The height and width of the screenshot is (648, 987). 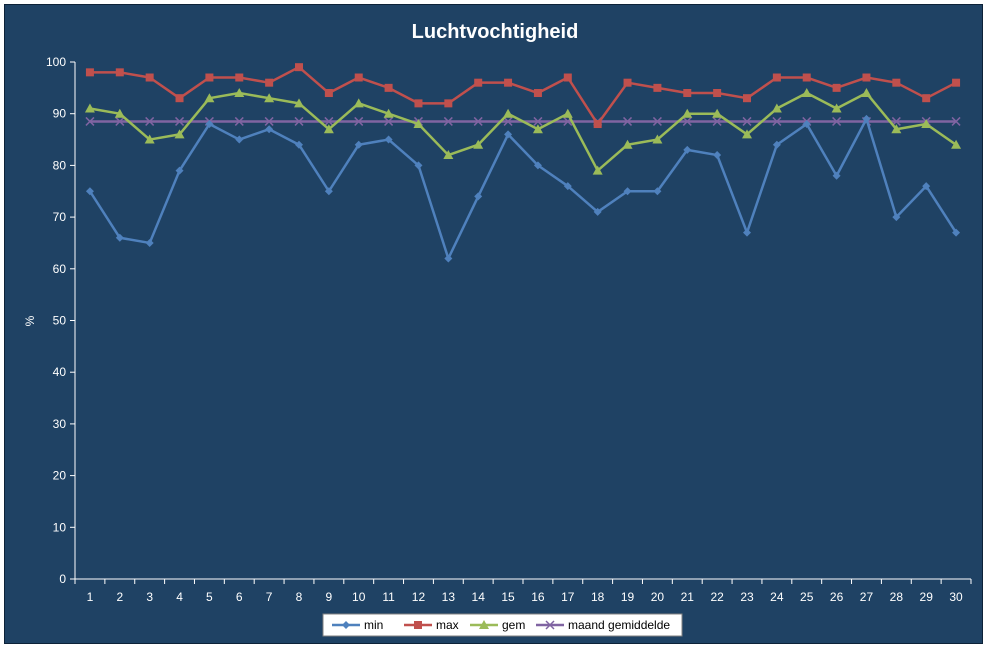 What do you see at coordinates (239, 597) in the screenshot?
I see `x-tick-label: 6` at bounding box center [239, 597].